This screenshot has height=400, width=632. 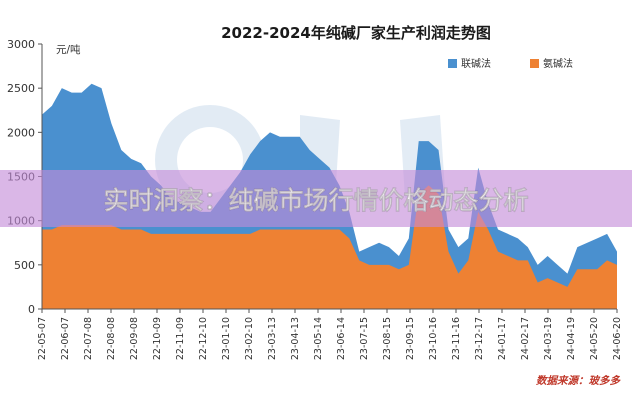 What do you see at coordinates (272, 338) in the screenshot?
I see `x-tick-label: 23-03-13` at bounding box center [272, 338].